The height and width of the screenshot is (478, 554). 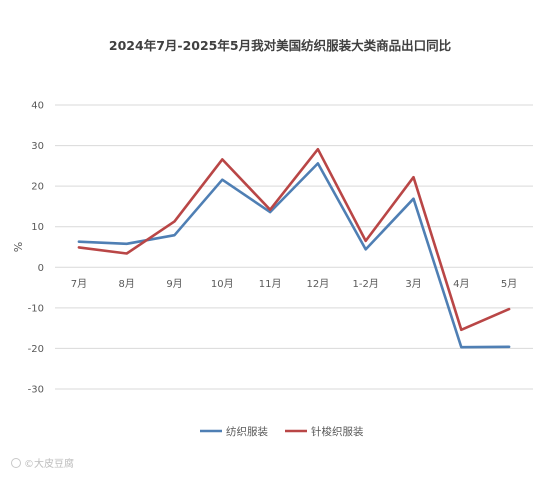 I want to click on x-tick-label: 12月, so click(x=318, y=284).